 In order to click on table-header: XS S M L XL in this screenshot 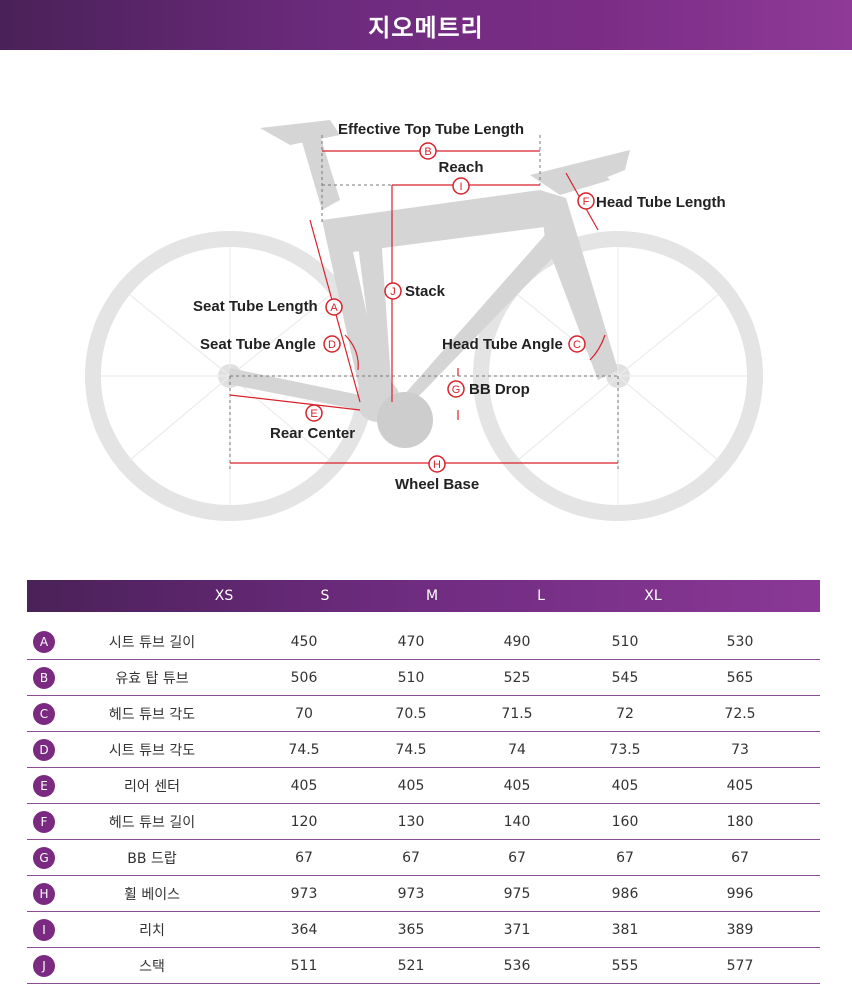, I will do `click(423, 596)`.